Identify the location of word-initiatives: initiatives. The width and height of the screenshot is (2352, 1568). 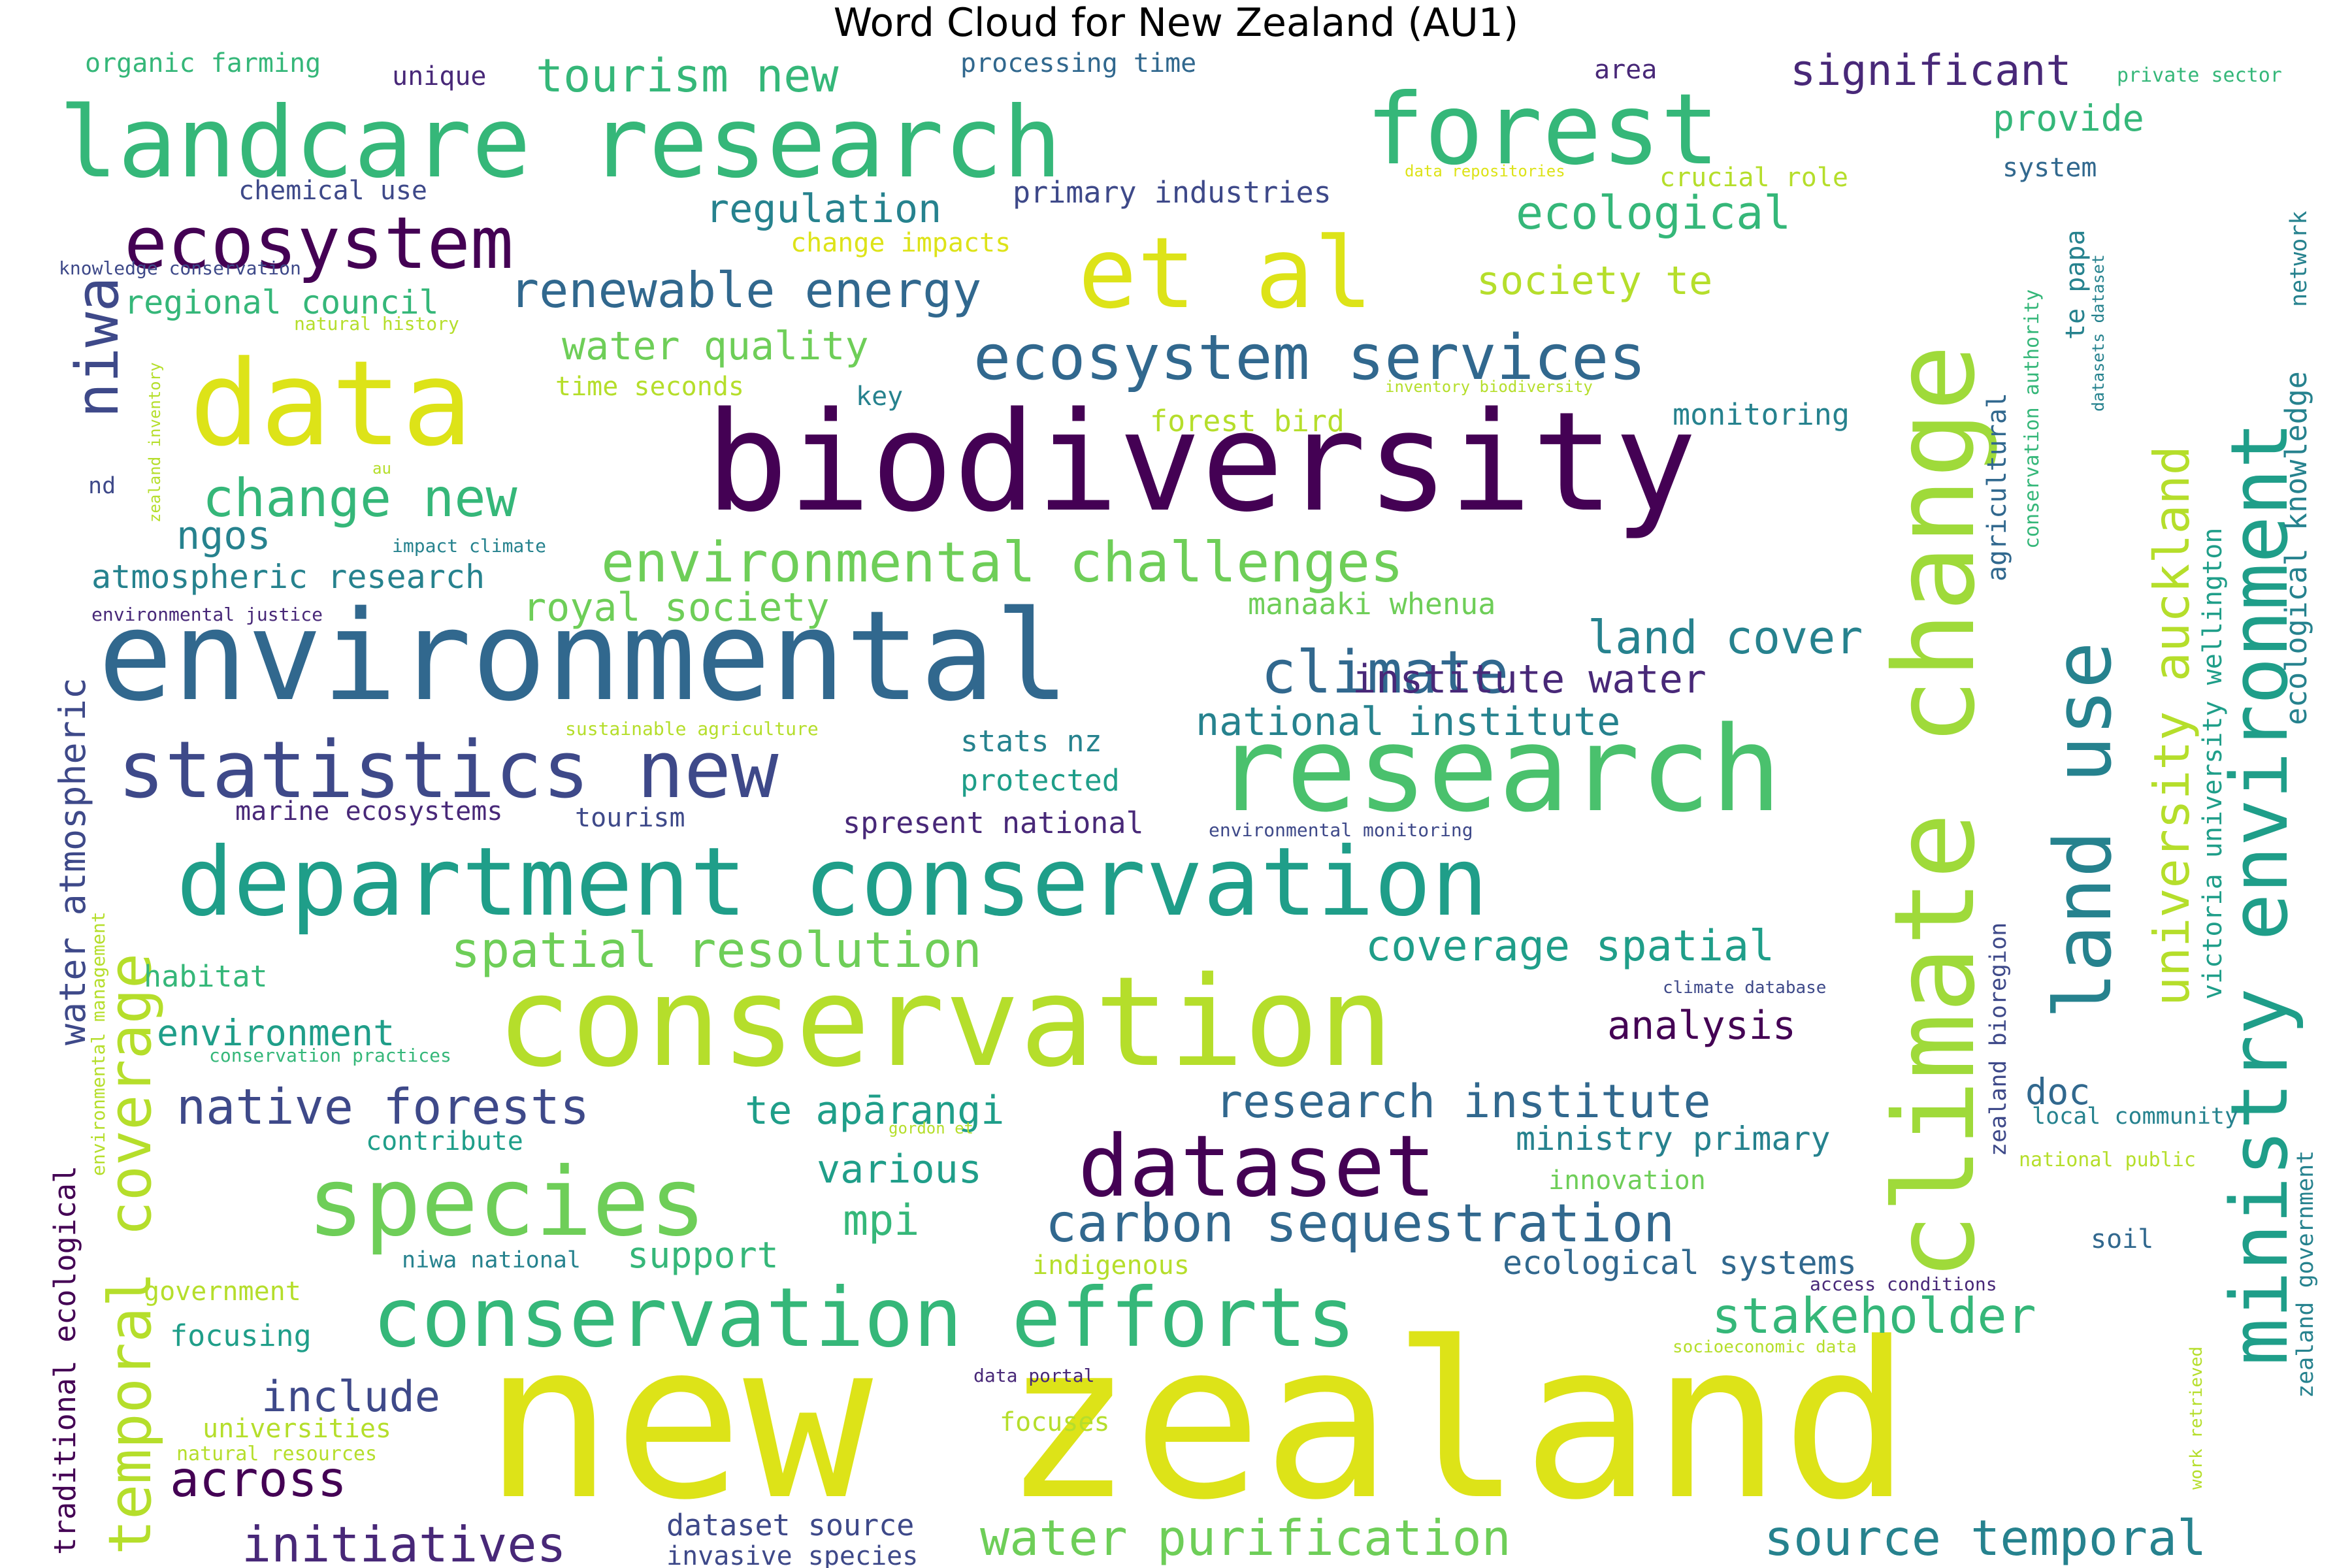
(404, 1542).